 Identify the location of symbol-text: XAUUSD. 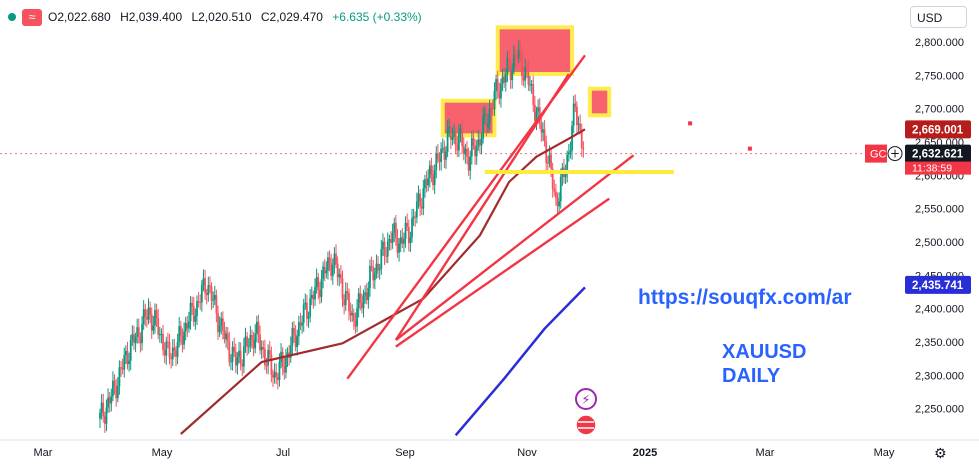
(764, 352).